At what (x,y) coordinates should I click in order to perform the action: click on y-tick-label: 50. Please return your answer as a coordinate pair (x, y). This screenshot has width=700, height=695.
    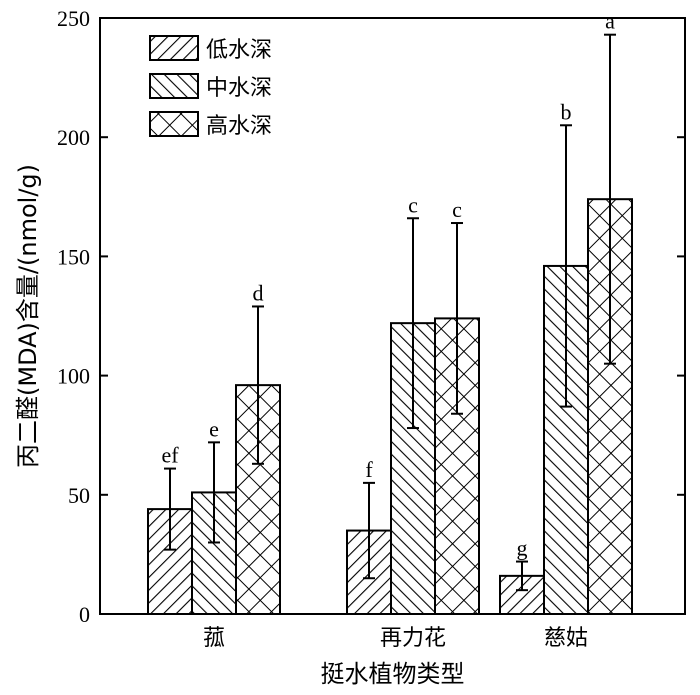
    Looking at the image, I should click on (79, 495).